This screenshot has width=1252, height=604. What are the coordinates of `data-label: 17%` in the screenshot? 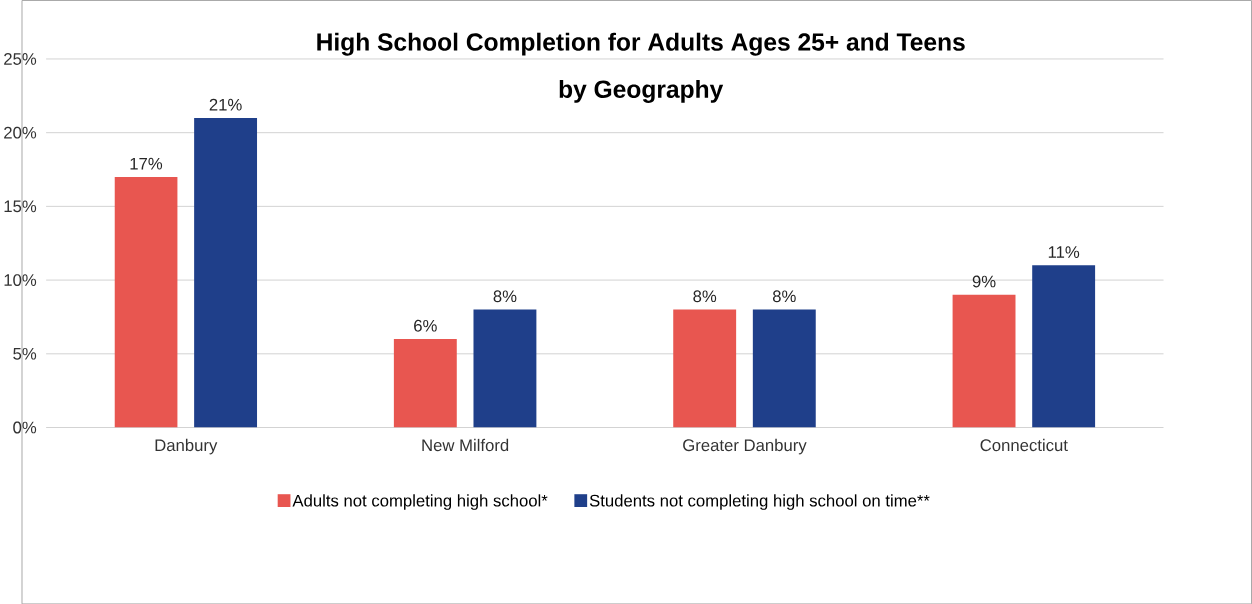 It's located at (146, 163).